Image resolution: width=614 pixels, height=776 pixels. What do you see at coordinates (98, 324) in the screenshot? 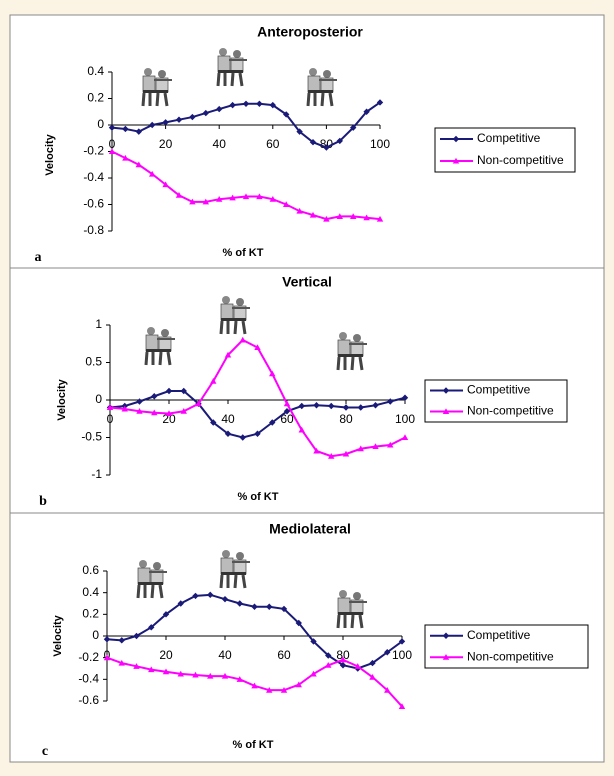
I see `y-tick-label: 1` at bounding box center [98, 324].